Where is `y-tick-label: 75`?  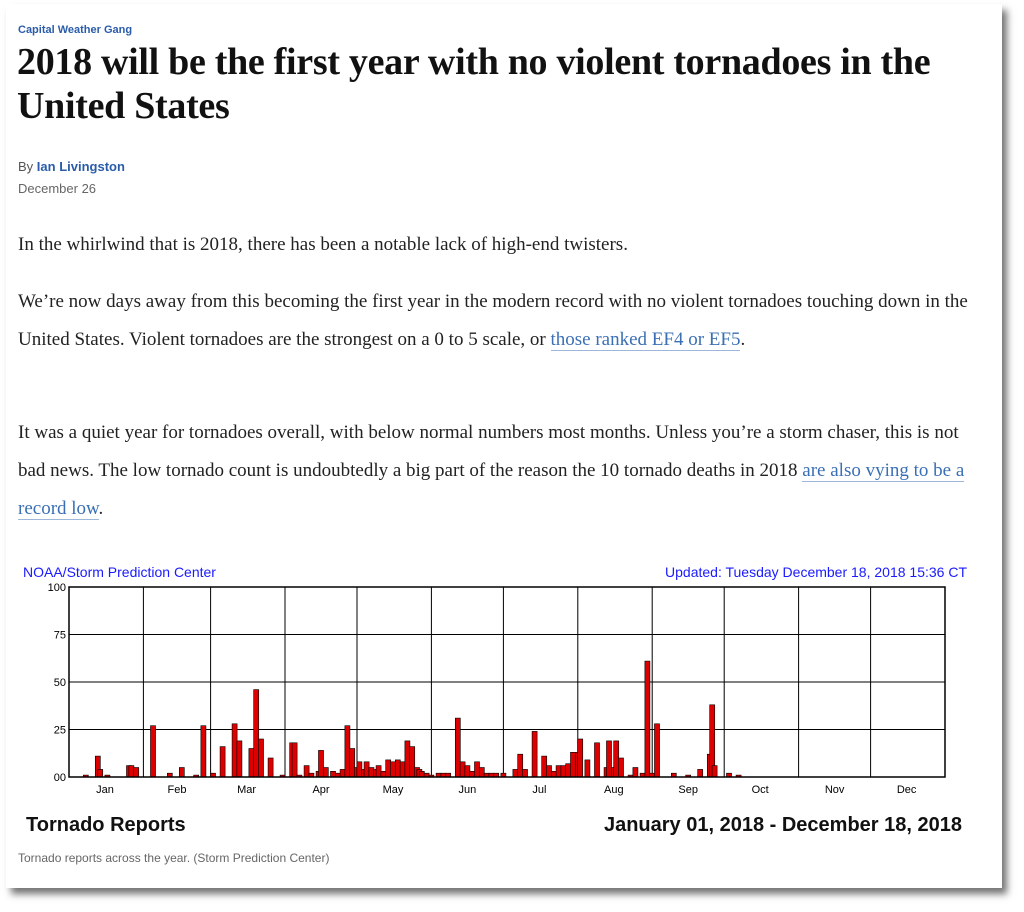
y-tick-label: 75 is located at coordinates (60, 636).